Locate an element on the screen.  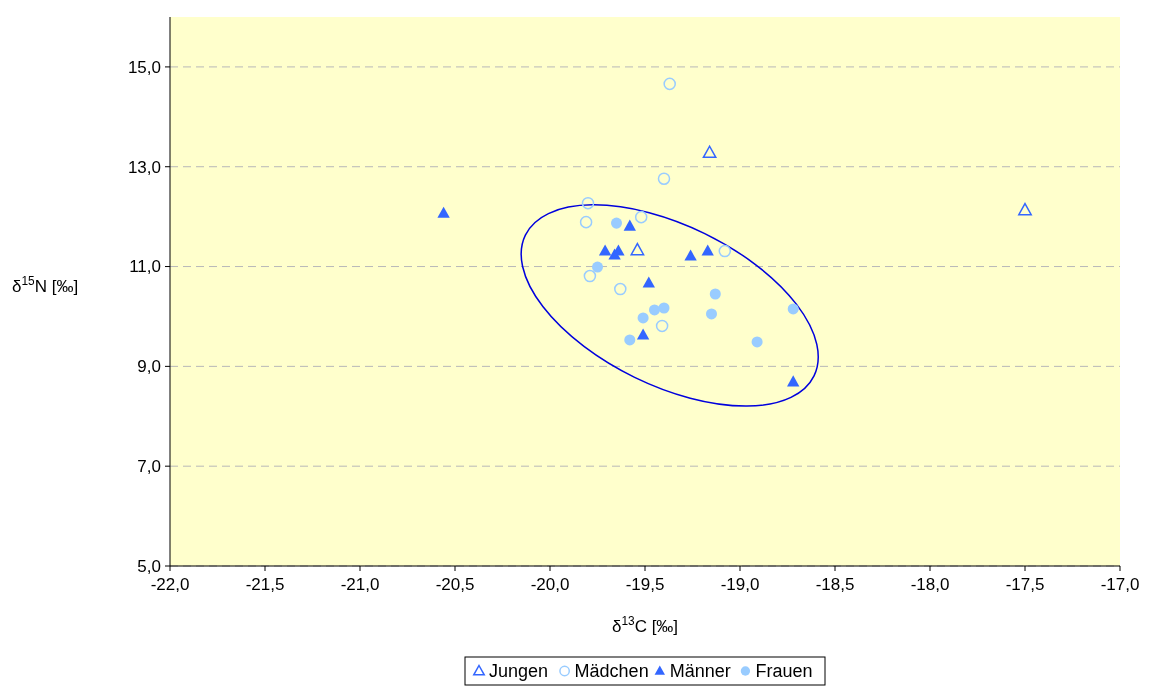
legend-label: Männer is located at coordinates (700, 671).